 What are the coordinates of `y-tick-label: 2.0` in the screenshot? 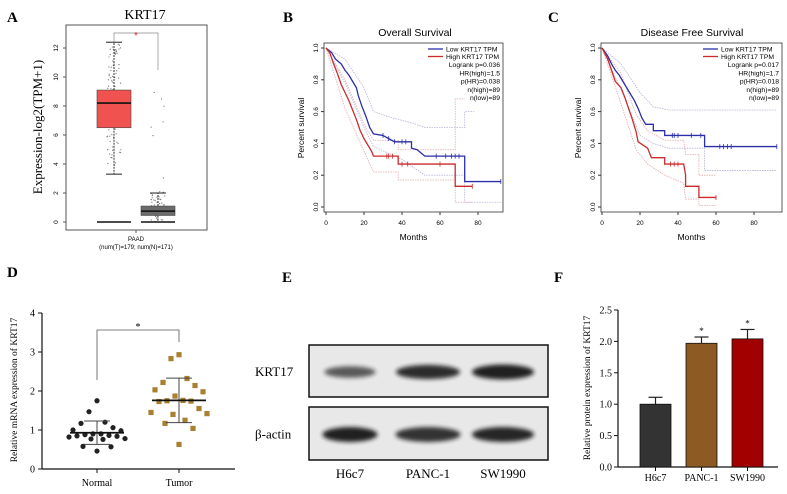 It's located at (606, 342).